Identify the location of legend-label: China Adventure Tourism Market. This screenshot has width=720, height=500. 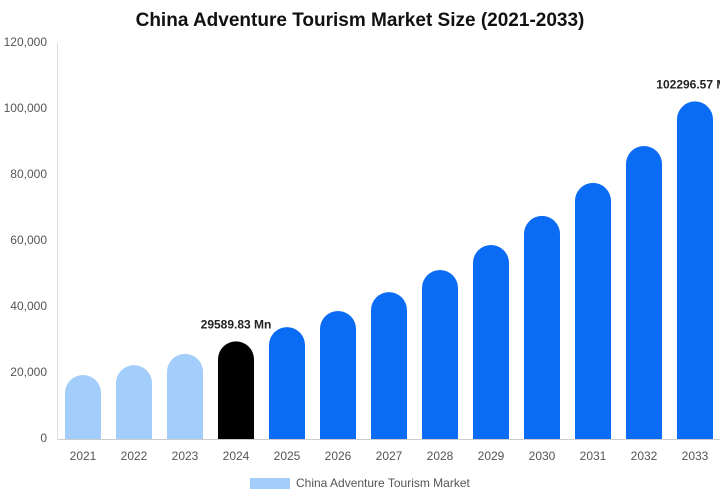
(383, 483).